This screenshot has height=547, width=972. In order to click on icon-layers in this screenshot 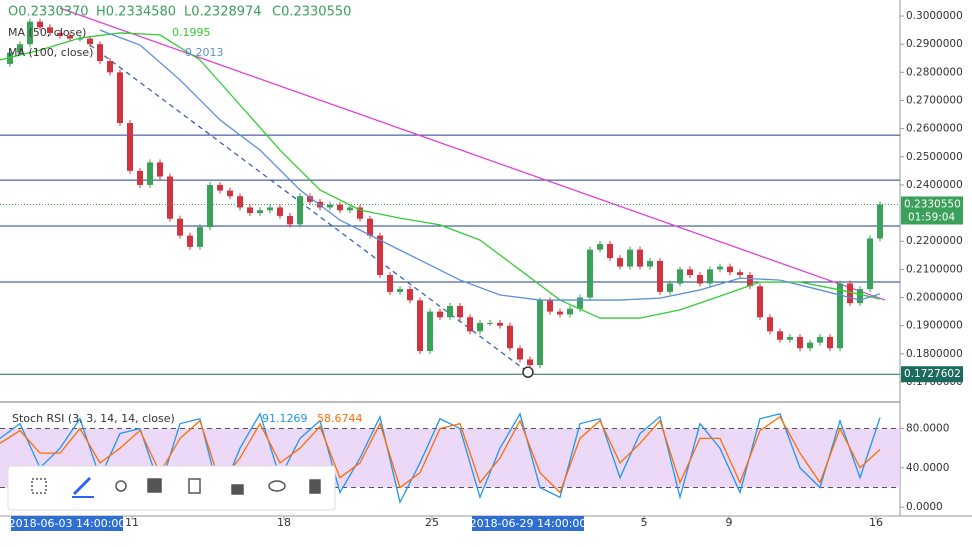, I will do `click(154, 485)`.